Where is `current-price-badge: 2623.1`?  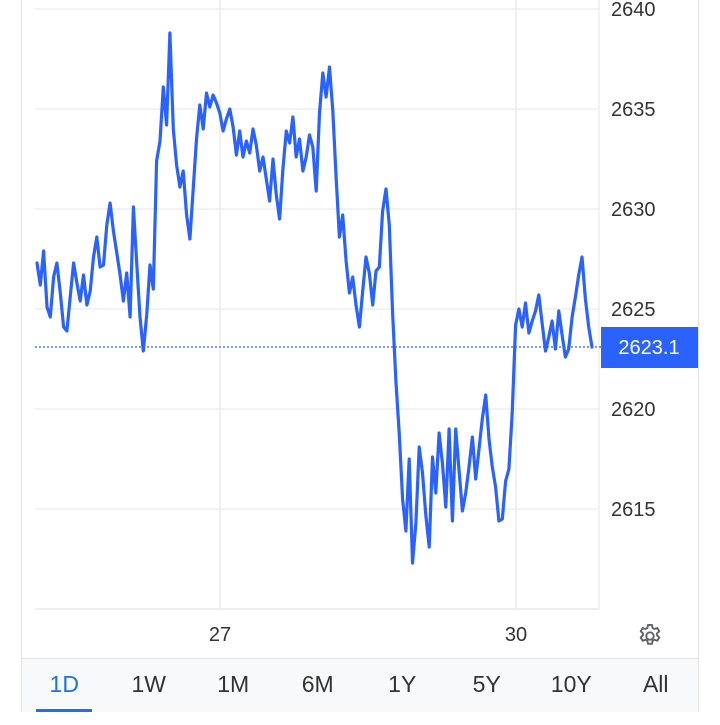
current-price-badge: 2623.1 is located at coordinates (649, 347).